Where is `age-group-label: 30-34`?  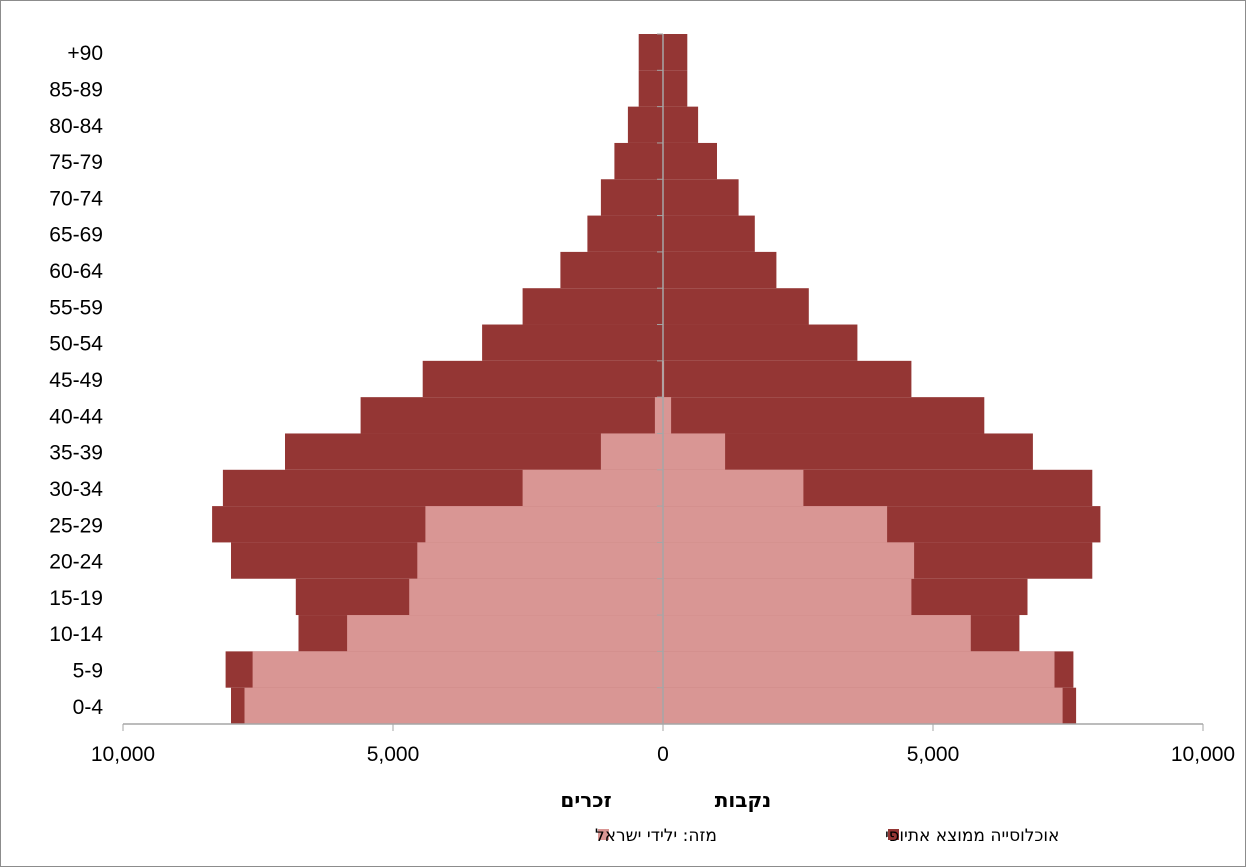 age-group-label: 30-34 is located at coordinates (76, 489).